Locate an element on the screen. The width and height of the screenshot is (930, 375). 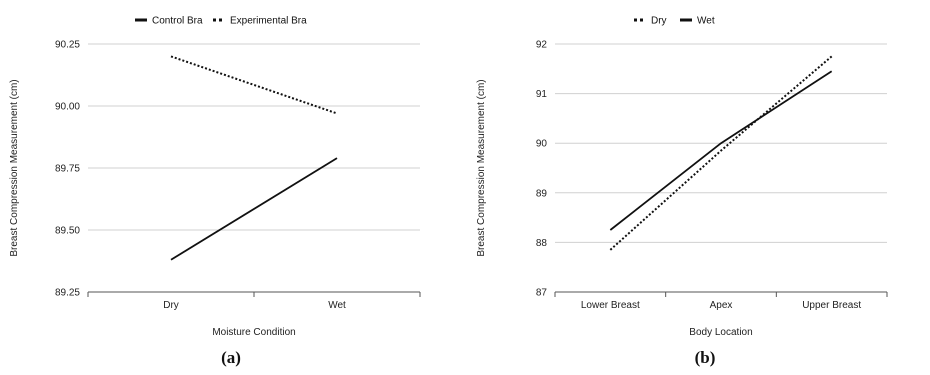
legend-label-0-1: Experimental Bra is located at coordinates (268, 21).